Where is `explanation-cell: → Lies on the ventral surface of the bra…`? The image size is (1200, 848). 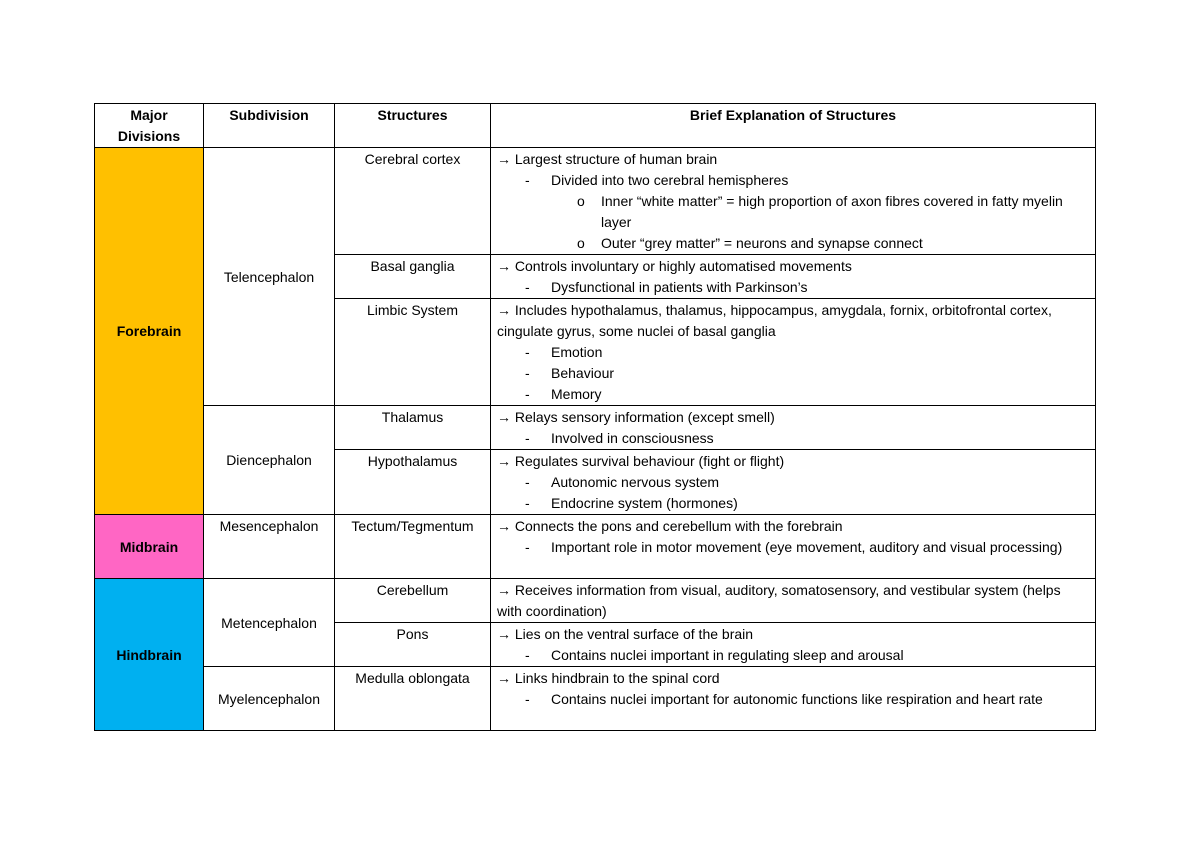 explanation-cell: → Lies on the ventral surface of the bra… is located at coordinates (793, 644).